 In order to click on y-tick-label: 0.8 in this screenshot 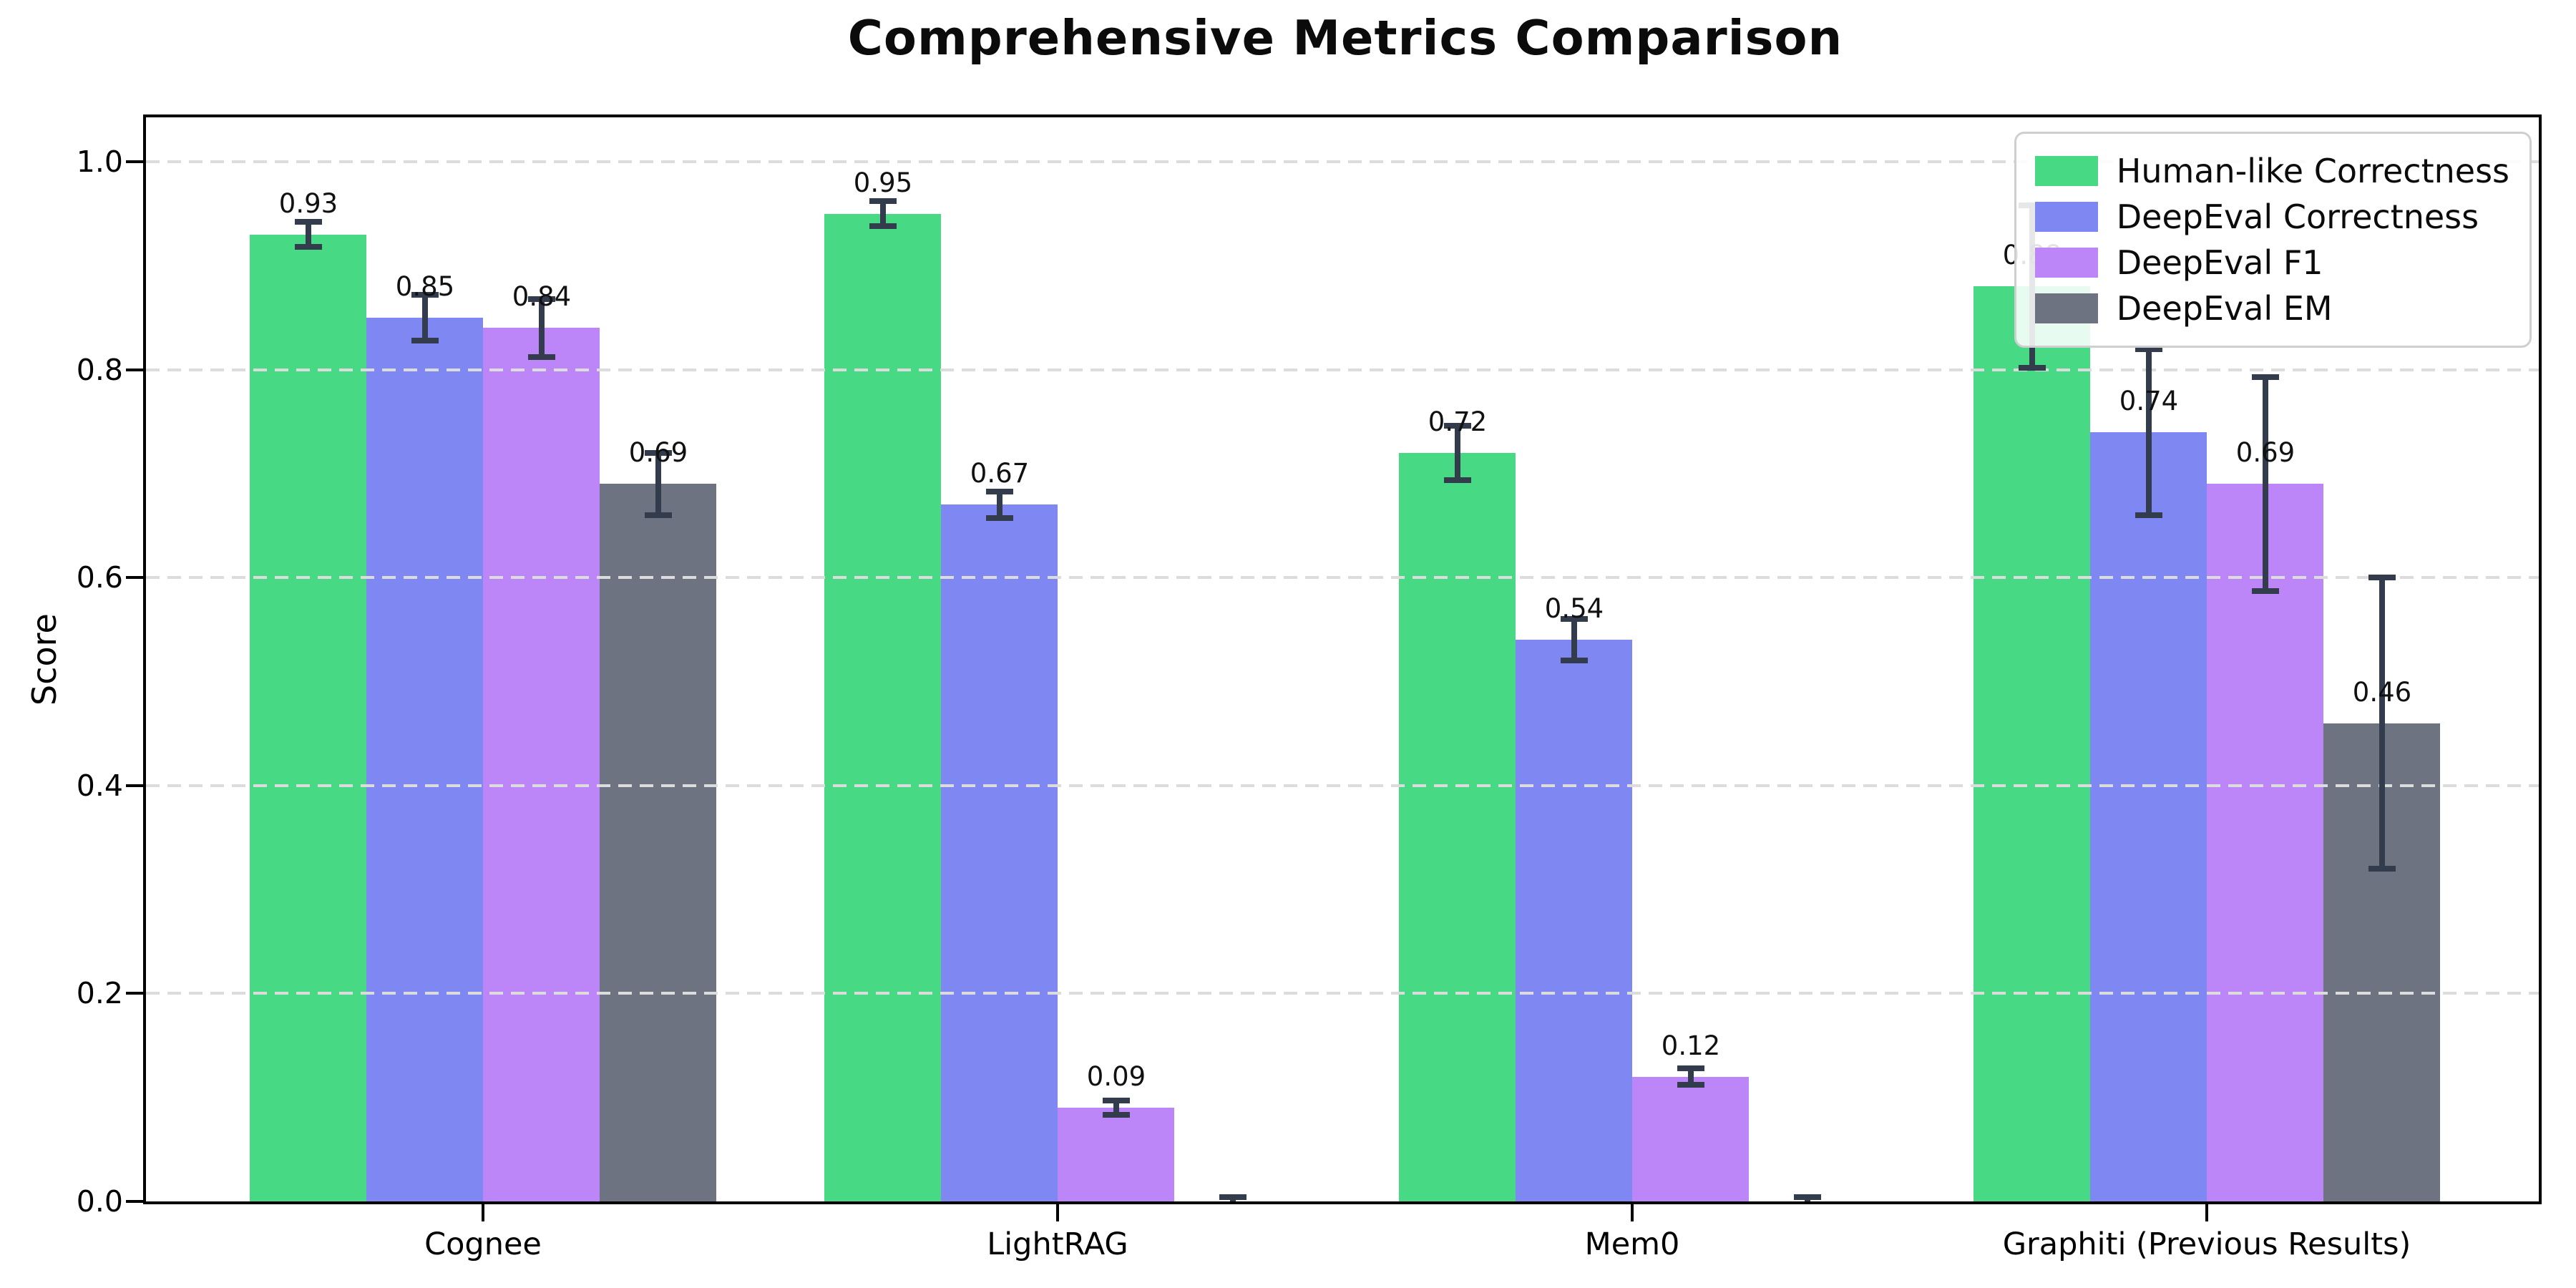, I will do `click(100, 369)`.